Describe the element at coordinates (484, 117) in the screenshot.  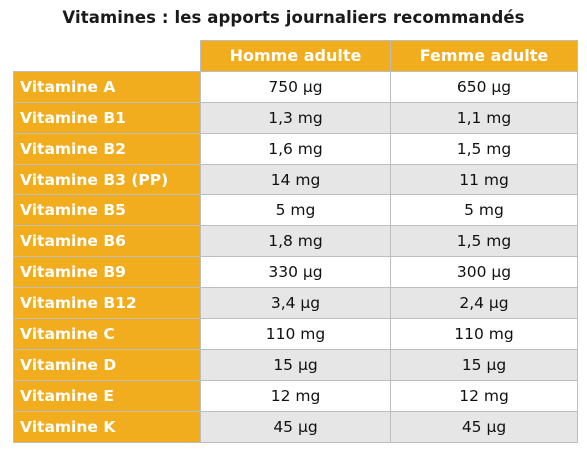
I see `cell-femme-value: 1,1 mg` at that location.